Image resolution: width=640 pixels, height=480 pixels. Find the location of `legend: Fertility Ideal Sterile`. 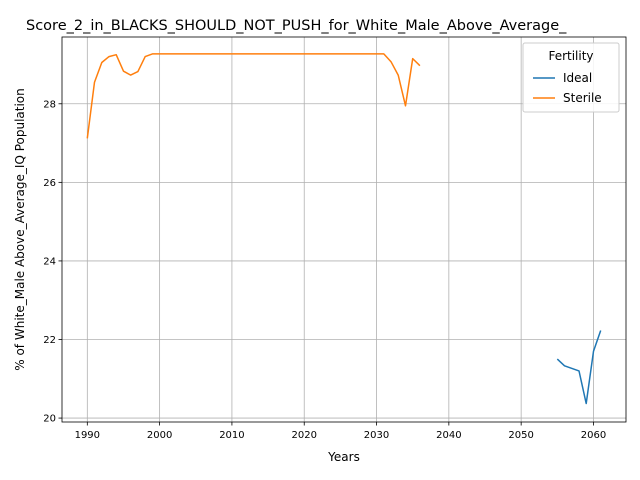

legend: Fertility Ideal Sterile is located at coordinates (571, 77).